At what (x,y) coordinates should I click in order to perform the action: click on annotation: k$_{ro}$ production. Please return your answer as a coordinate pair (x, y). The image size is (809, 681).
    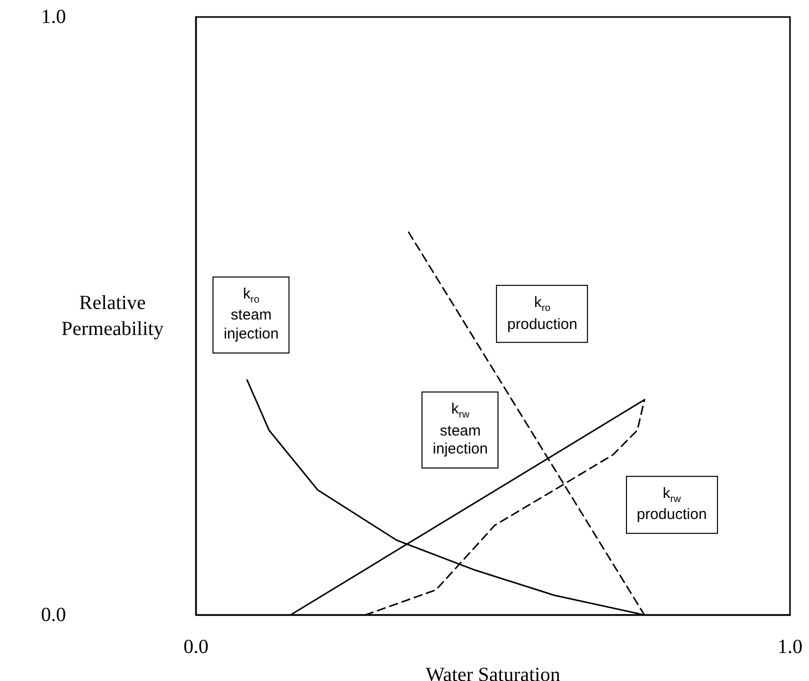
    Looking at the image, I should click on (542, 314).